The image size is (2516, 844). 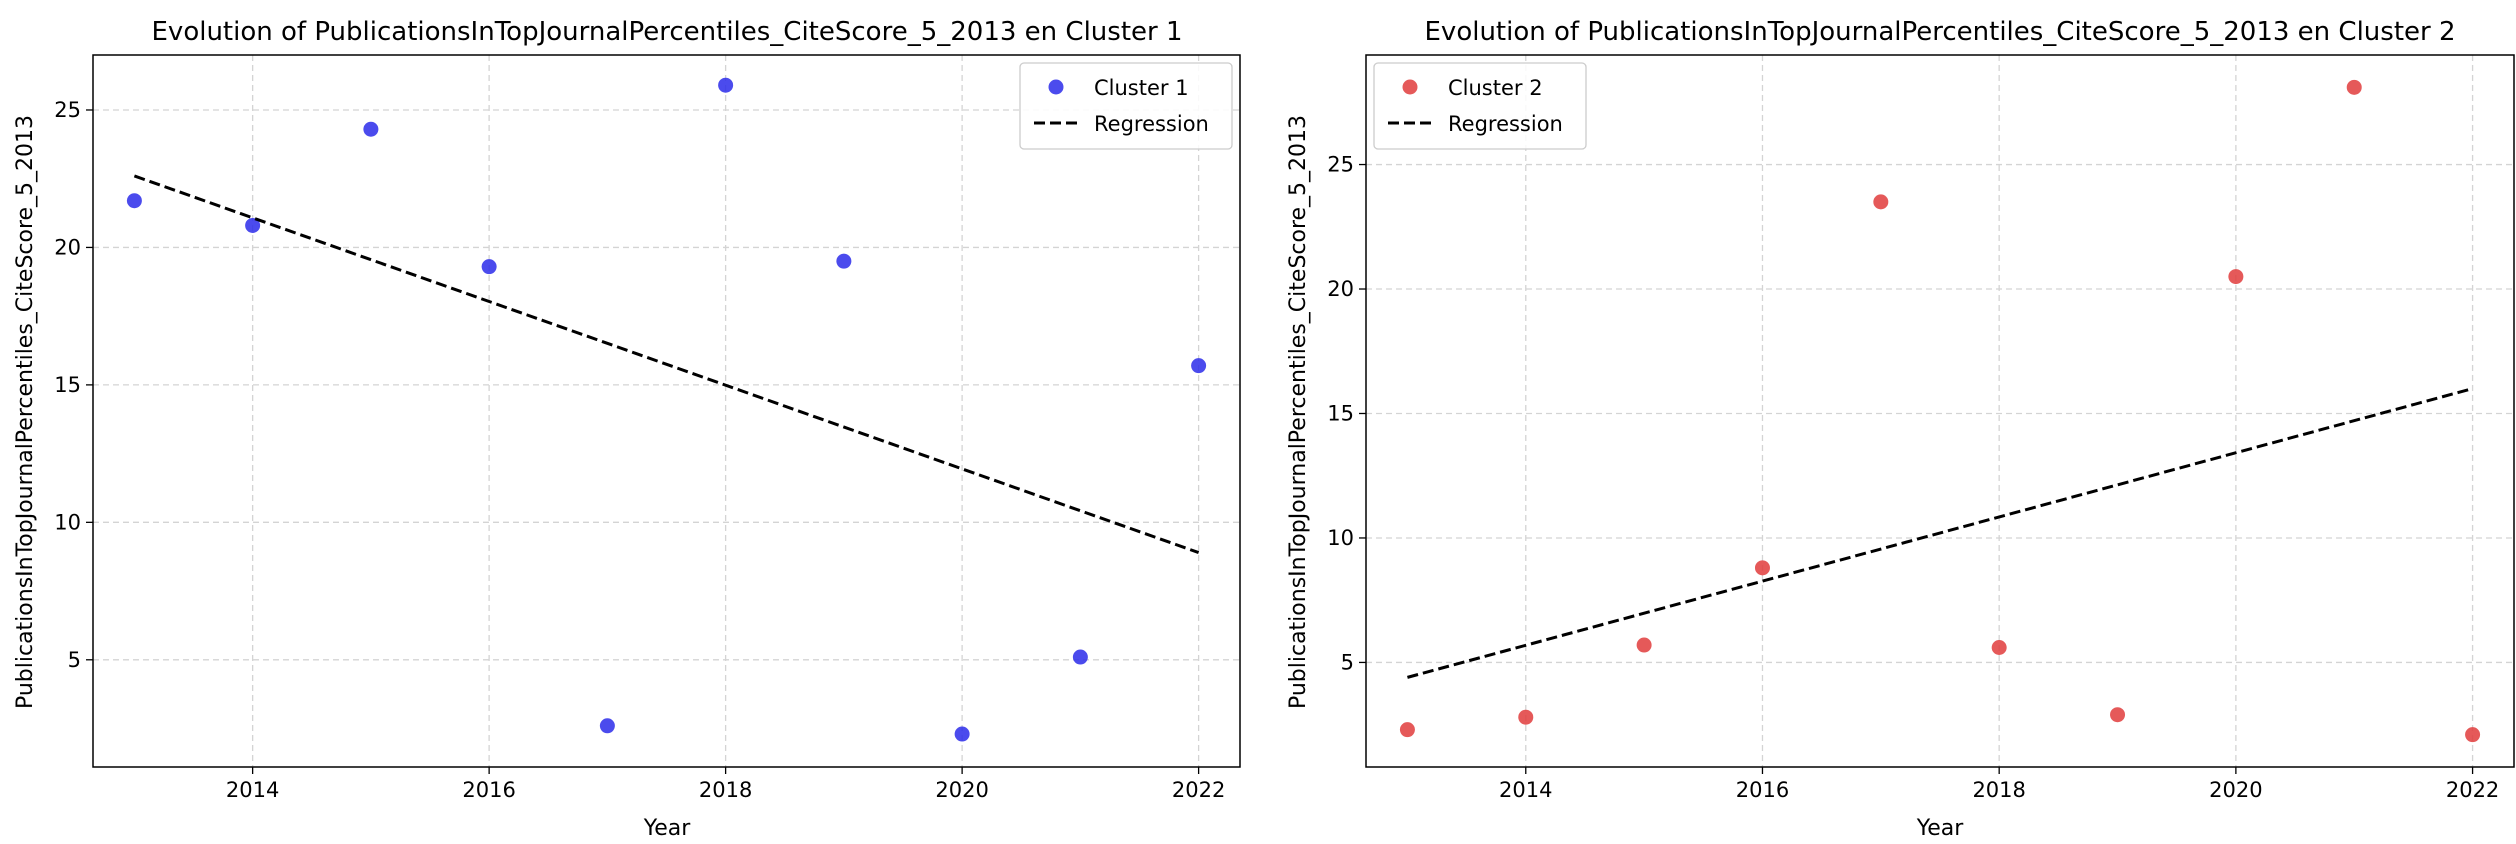 I want to click on legend: Cluster 2 Regression, so click(x=1480, y=106).